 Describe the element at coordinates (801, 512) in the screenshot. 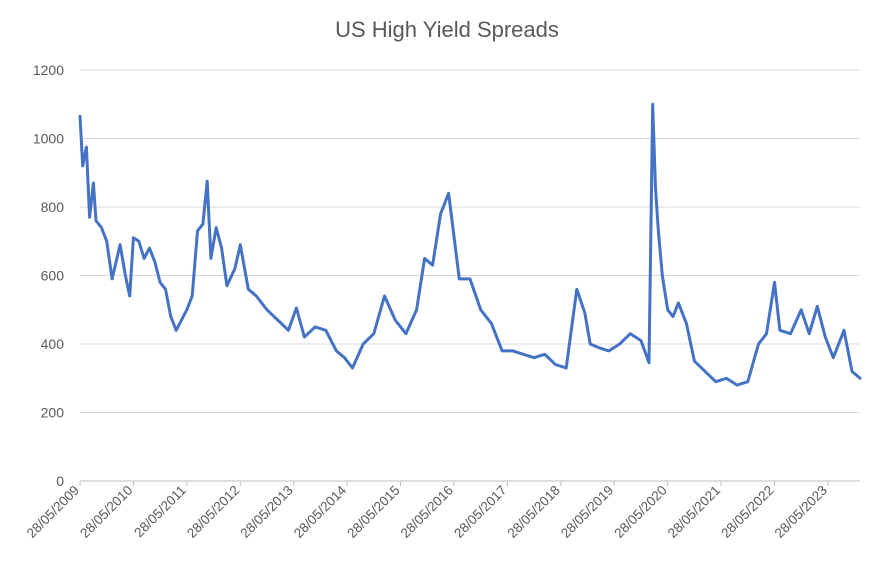

I see `x-tick-label: 28/05/2023` at that location.